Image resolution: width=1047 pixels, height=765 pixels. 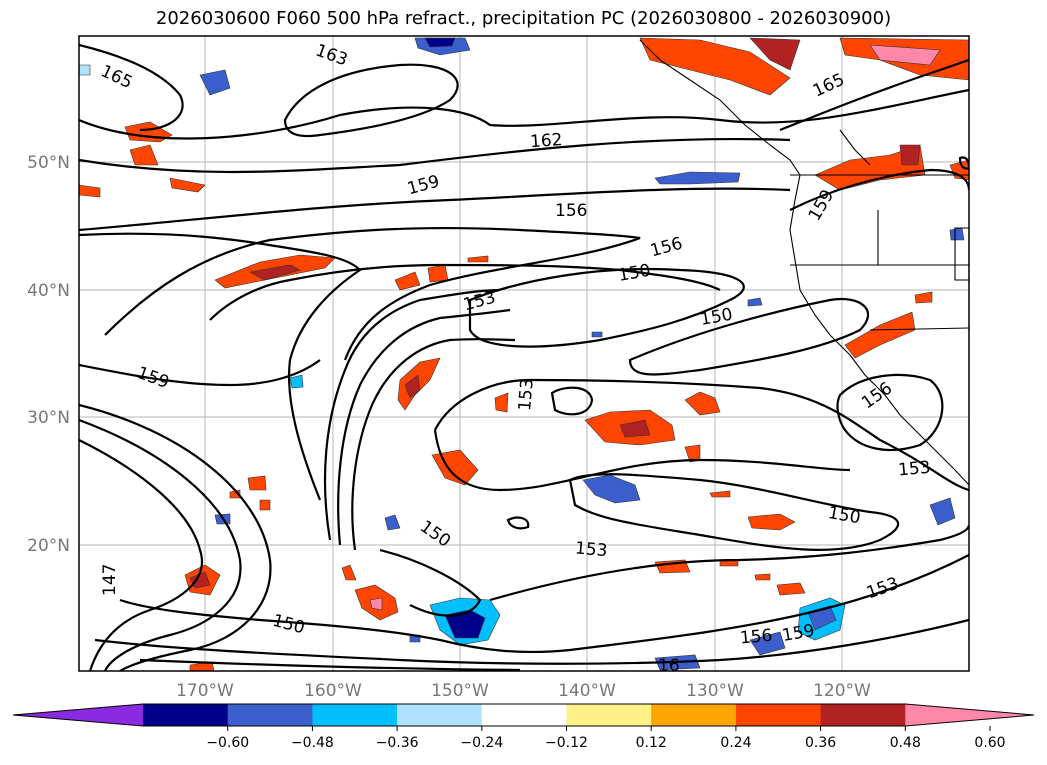 I want to click on colorbar-tick-label: −0.60, so click(x=227, y=743).